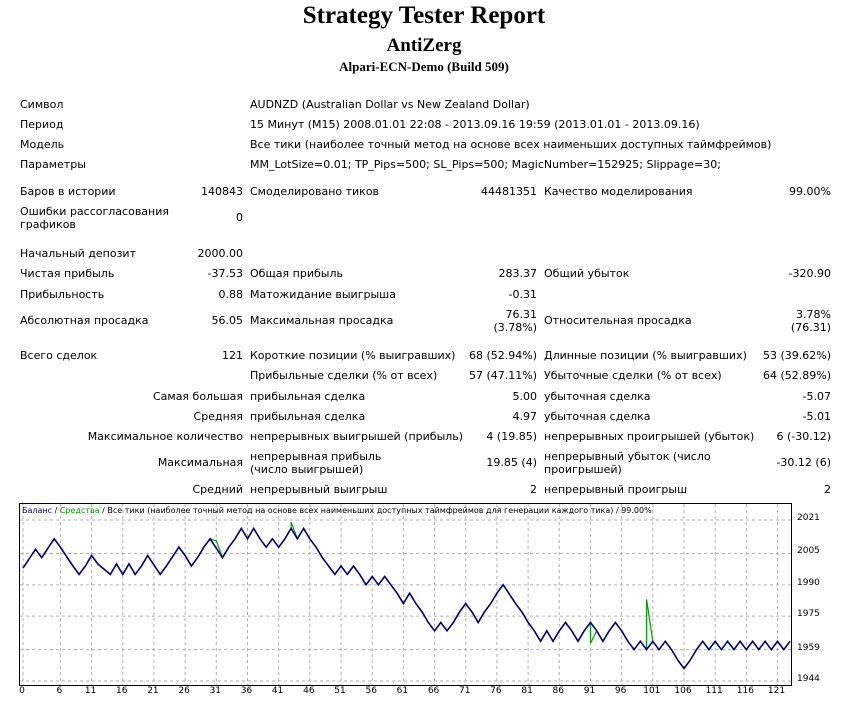 The image size is (848, 701). Describe the element at coordinates (68, 191) in the screenshot. I see `bars-label: Баров в истории` at that location.